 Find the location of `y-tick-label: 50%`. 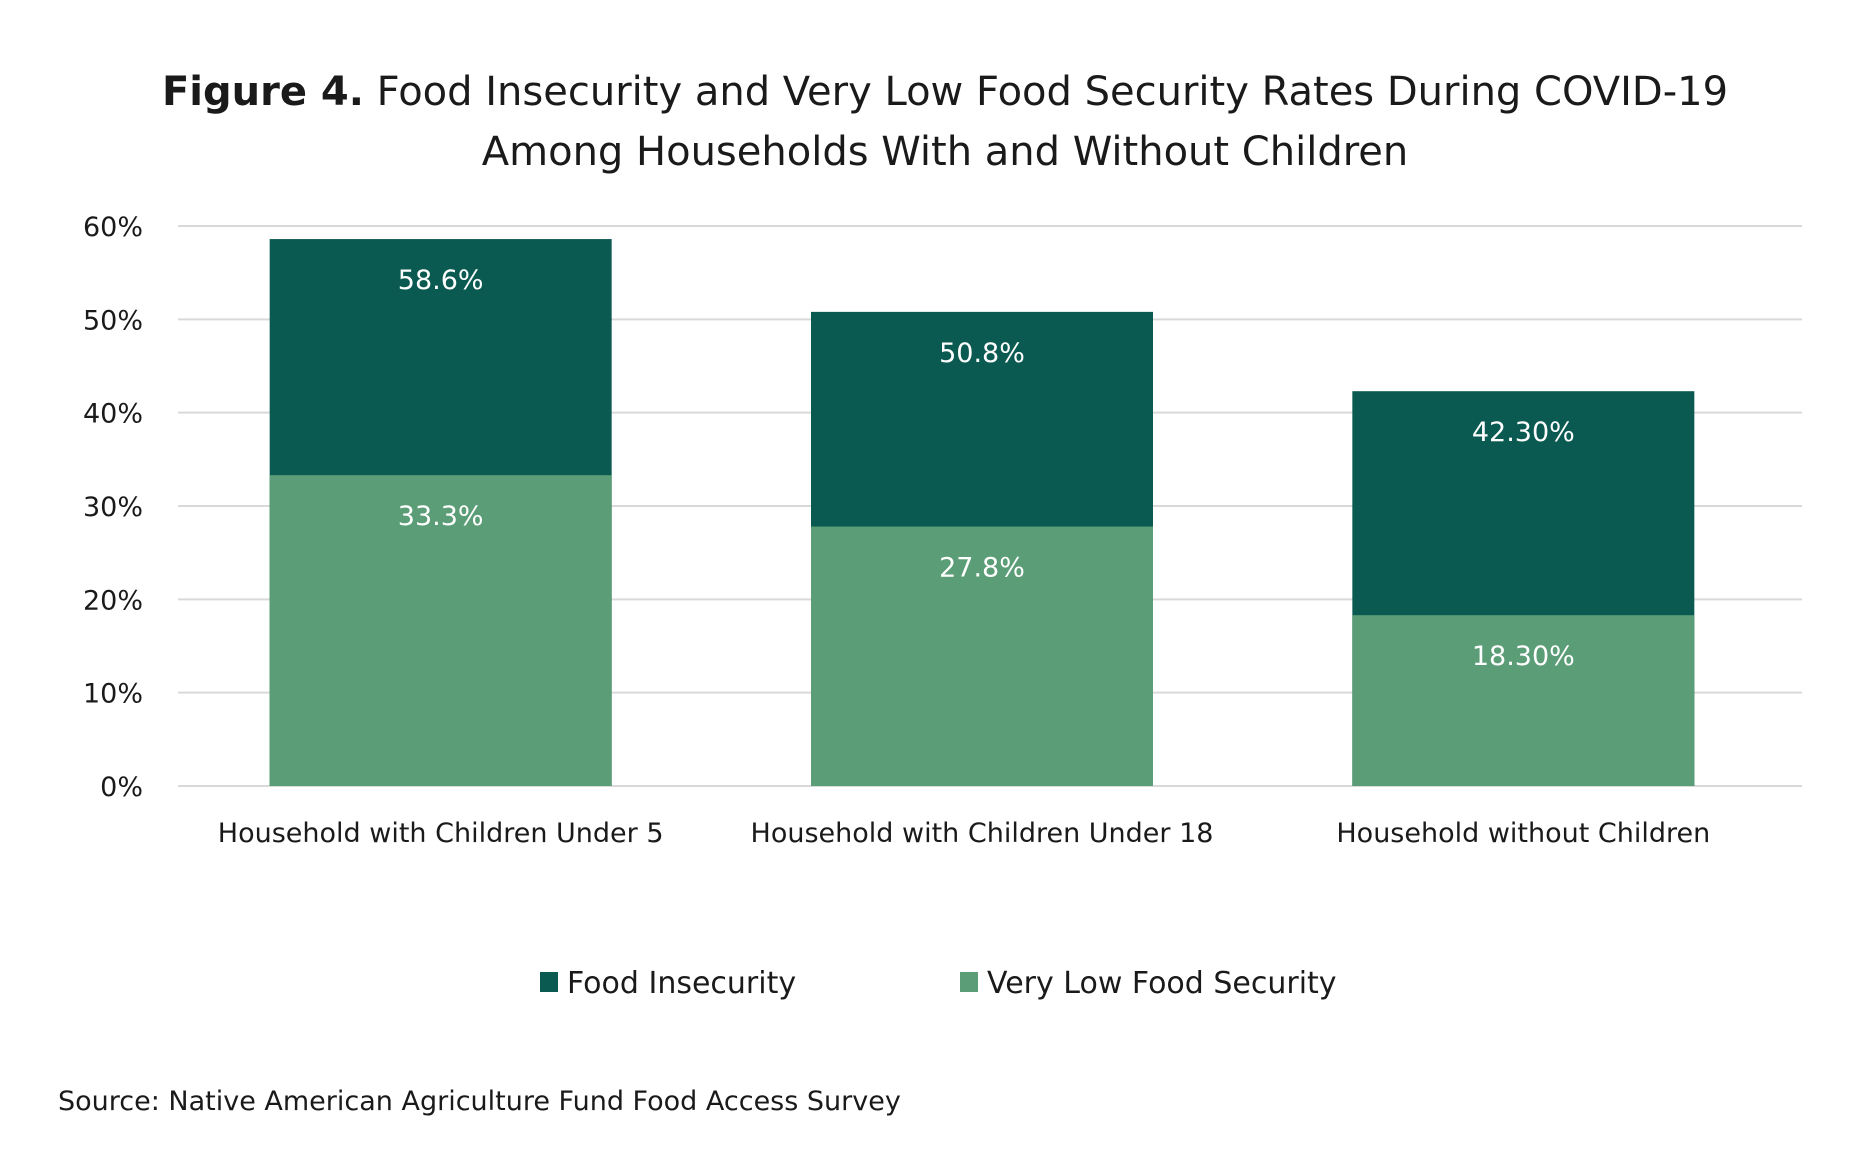

y-tick-label: 50% is located at coordinates (113, 320).